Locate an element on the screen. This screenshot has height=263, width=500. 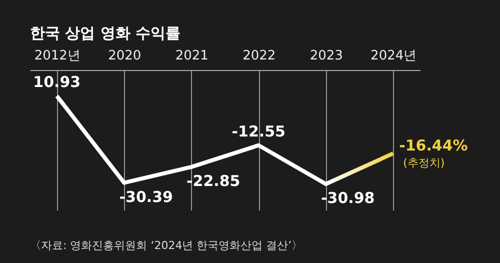
chart-title: 한국 상업 영화 수익률 is located at coordinates (105, 33).